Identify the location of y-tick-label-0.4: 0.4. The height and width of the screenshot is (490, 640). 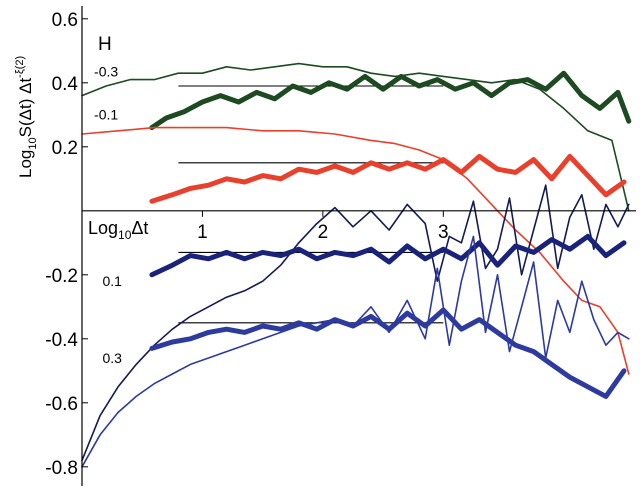
(65, 84).